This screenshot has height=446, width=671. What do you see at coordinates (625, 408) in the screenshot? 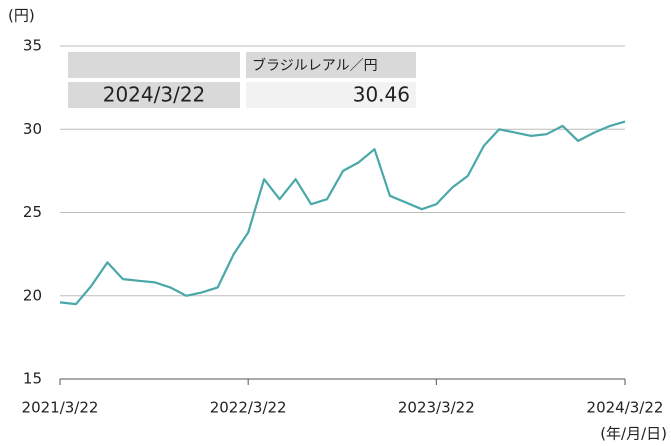
I see `x-tick-label: 2024/3/22` at bounding box center [625, 408].